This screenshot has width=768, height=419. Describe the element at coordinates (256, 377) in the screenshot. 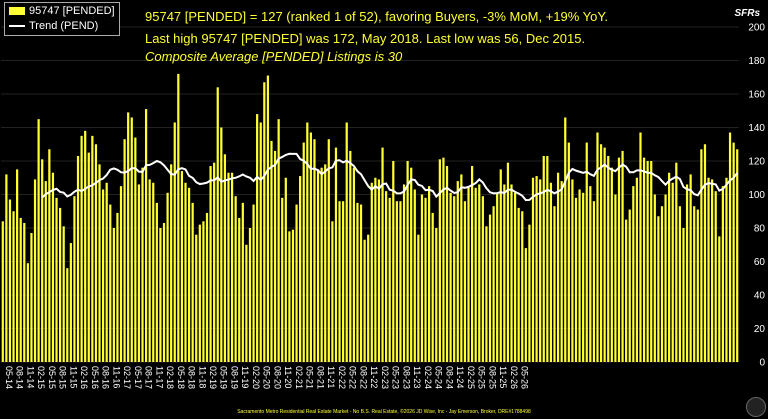

I see `x-tick-label: 02-20` at that location.